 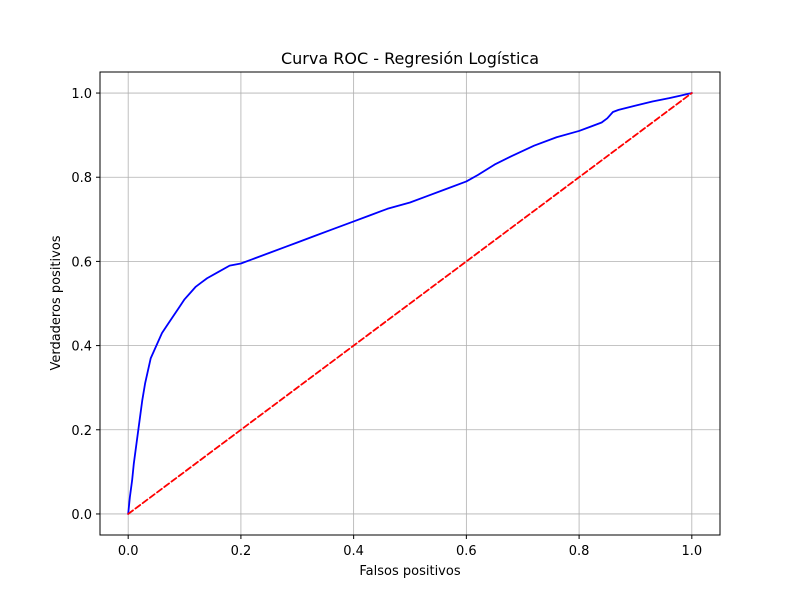 I want to click on x-axis-title: Falsos positivos, so click(x=409, y=571).